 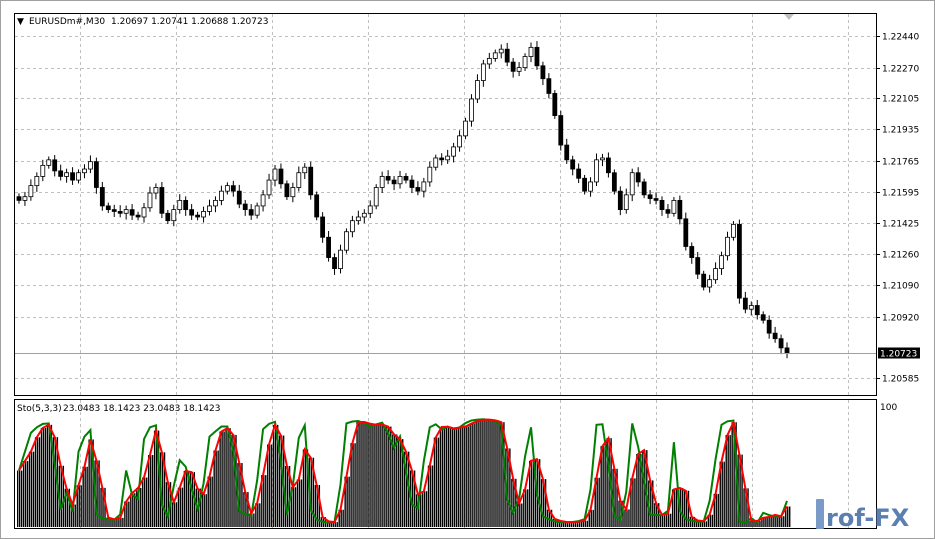 I want to click on price-tick-label: 1.21765, so click(x=900, y=163).